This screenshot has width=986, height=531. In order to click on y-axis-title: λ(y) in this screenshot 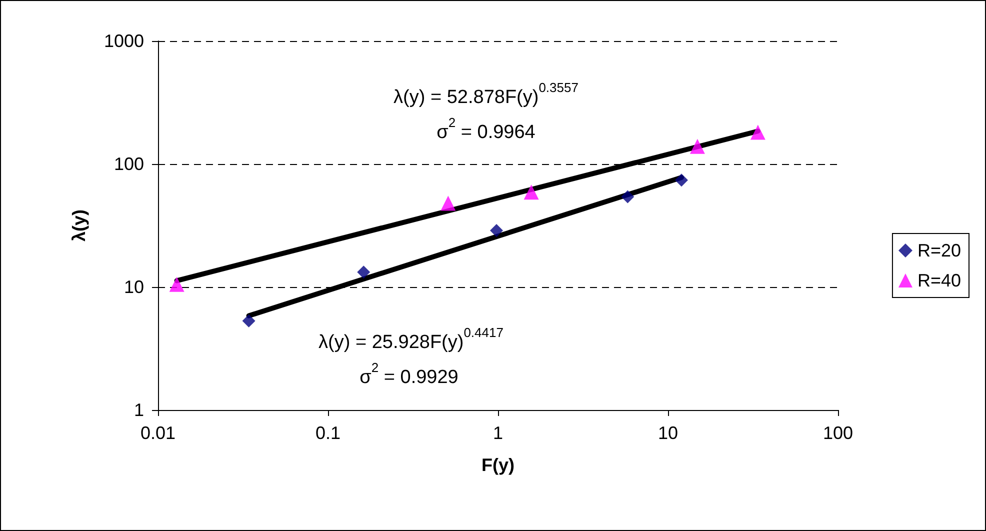, I will do `click(79, 225)`.